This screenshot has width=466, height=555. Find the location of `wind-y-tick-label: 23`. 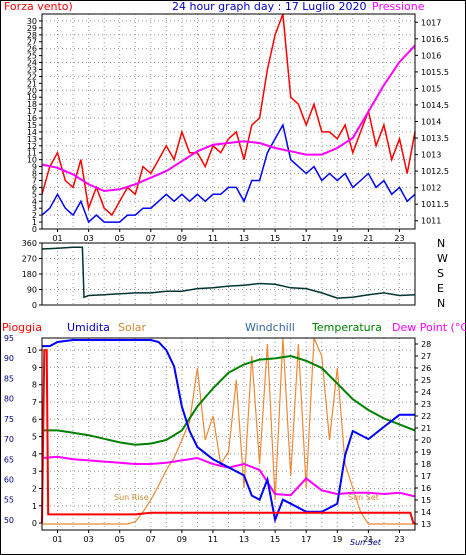

wind-y-tick-label: 23 is located at coordinates (32, 69).